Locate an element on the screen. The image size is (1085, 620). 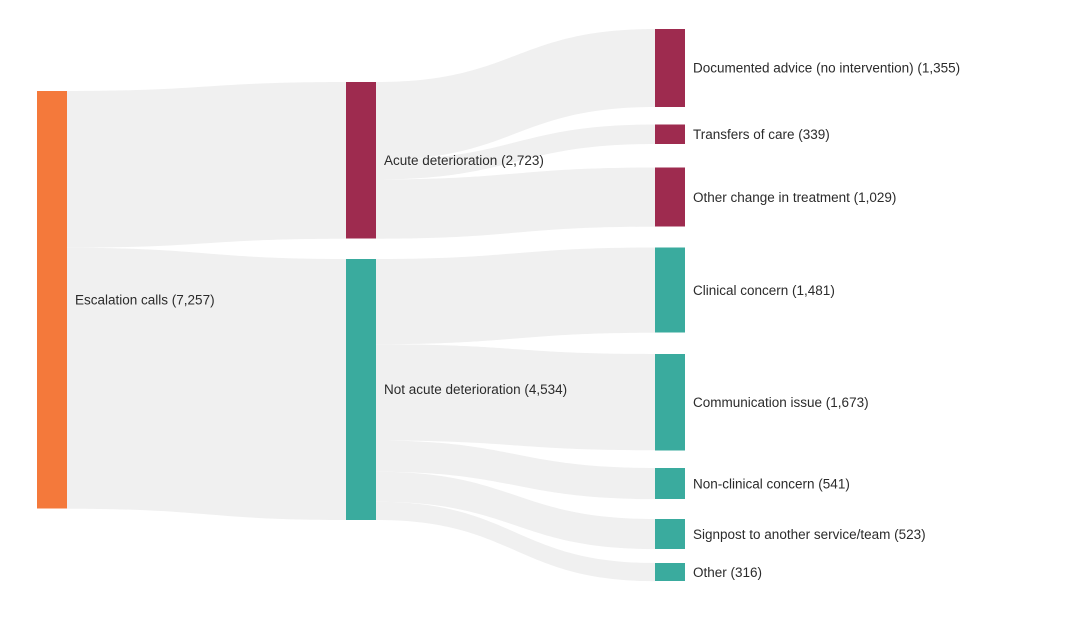
sankey-node-non_clinical_concern is located at coordinates (670, 484).